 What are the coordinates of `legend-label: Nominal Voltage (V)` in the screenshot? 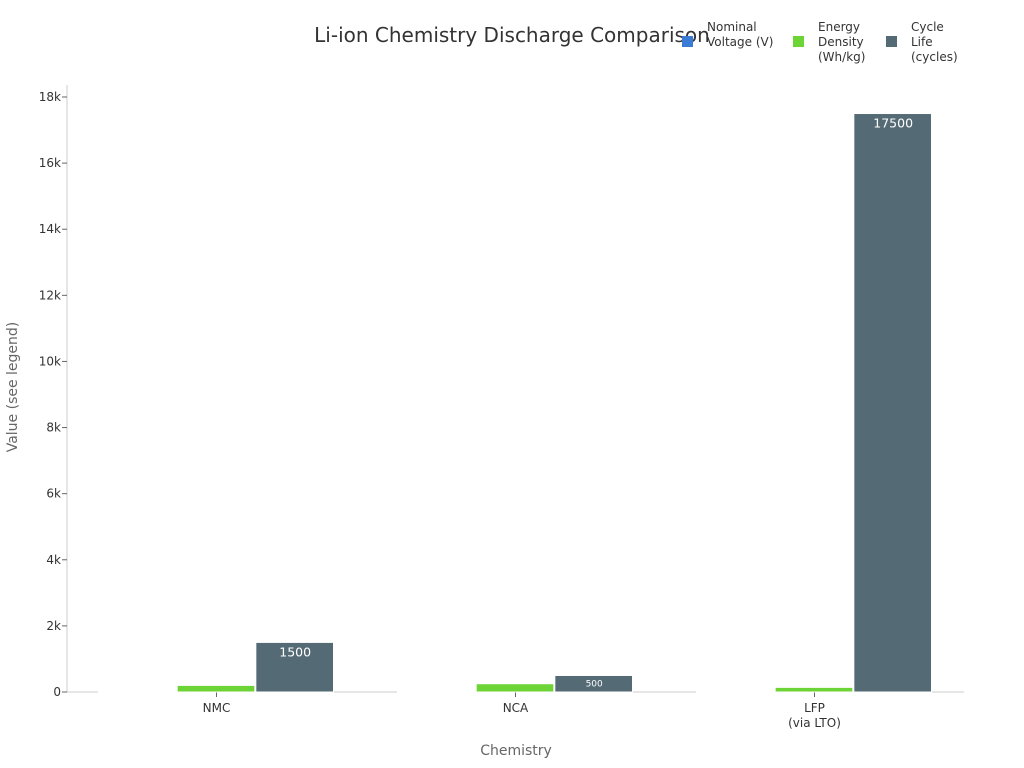 It's located at (740, 34).